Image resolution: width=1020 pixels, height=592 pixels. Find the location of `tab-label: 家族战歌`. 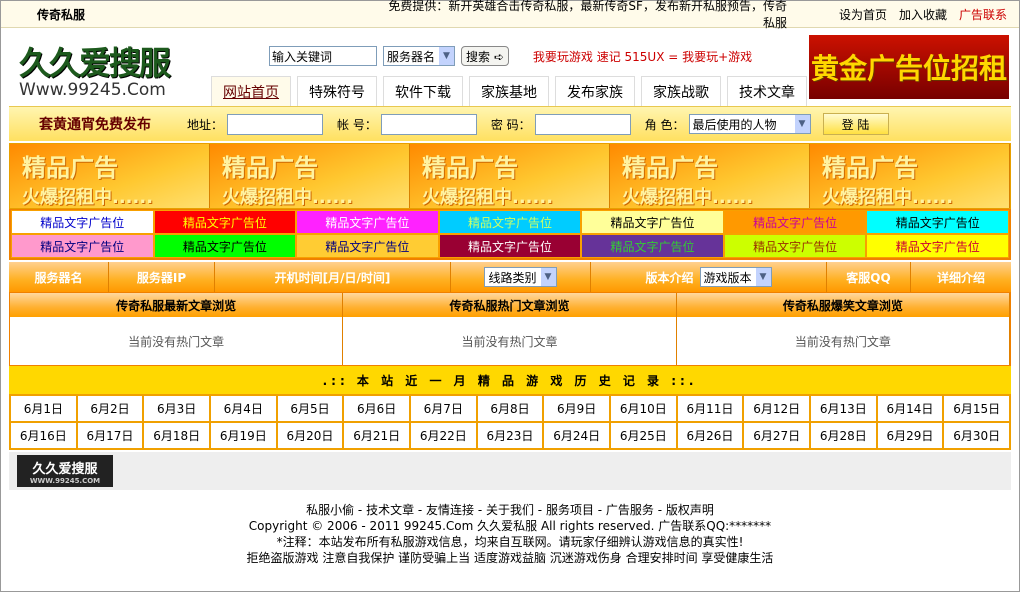

tab-label: 家族战歌 is located at coordinates (681, 92).